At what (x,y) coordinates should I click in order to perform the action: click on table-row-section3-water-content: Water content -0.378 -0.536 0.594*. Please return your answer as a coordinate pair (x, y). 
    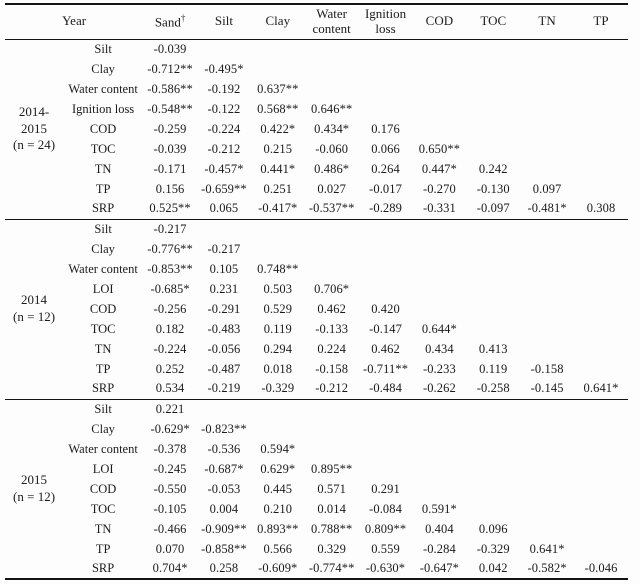
    Looking at the image, I should click on (316, 449).